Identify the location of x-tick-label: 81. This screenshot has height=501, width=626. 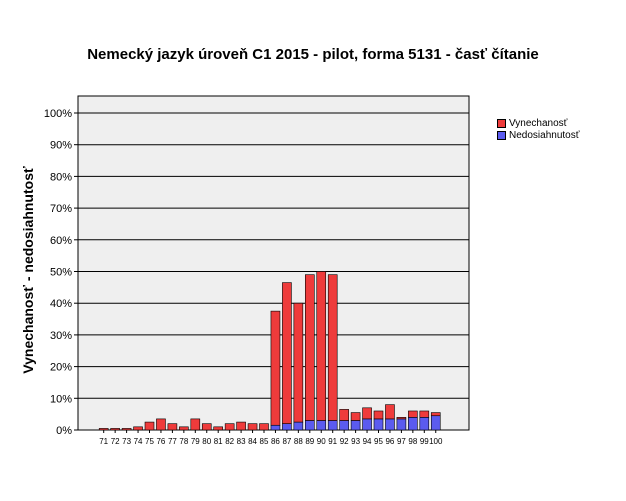
(218, 441).